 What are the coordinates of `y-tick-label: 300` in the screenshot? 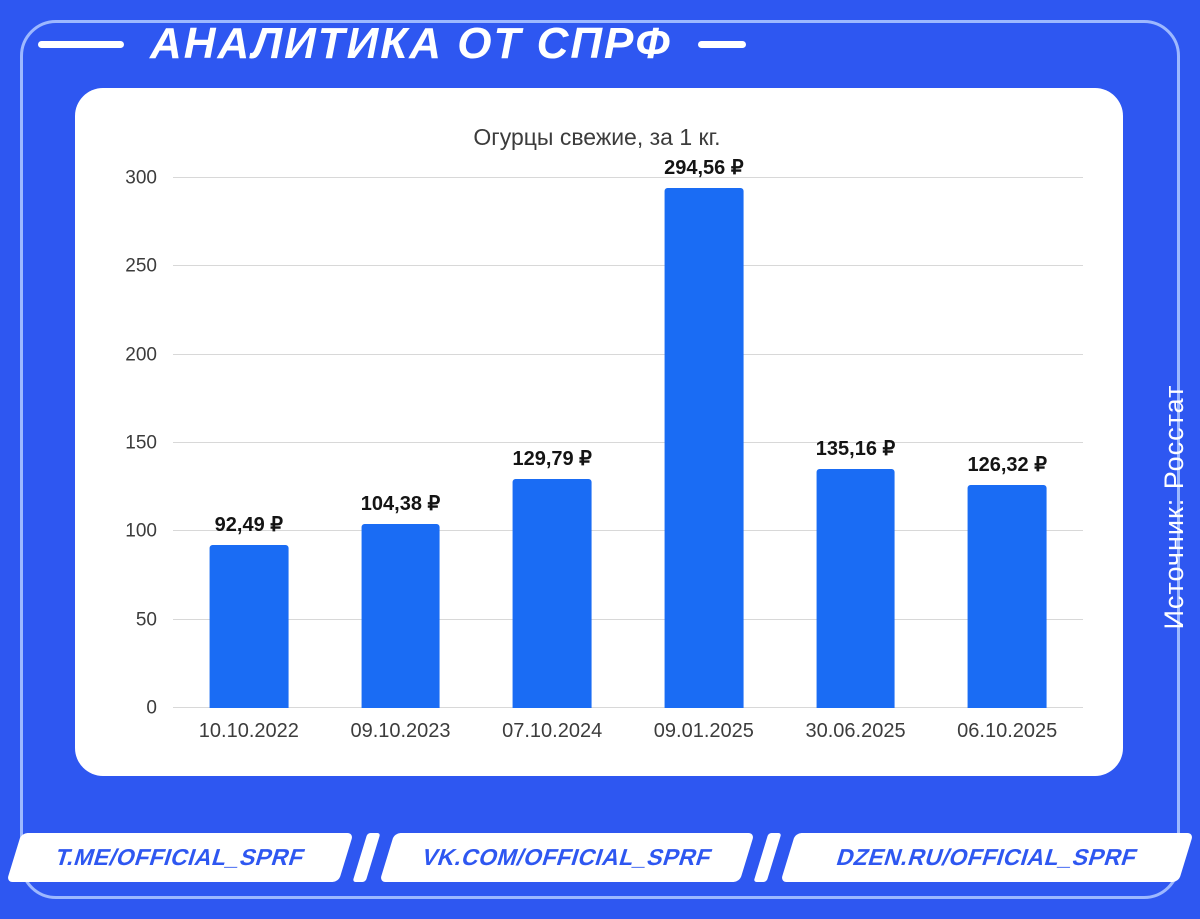 It's located at (141, 178).